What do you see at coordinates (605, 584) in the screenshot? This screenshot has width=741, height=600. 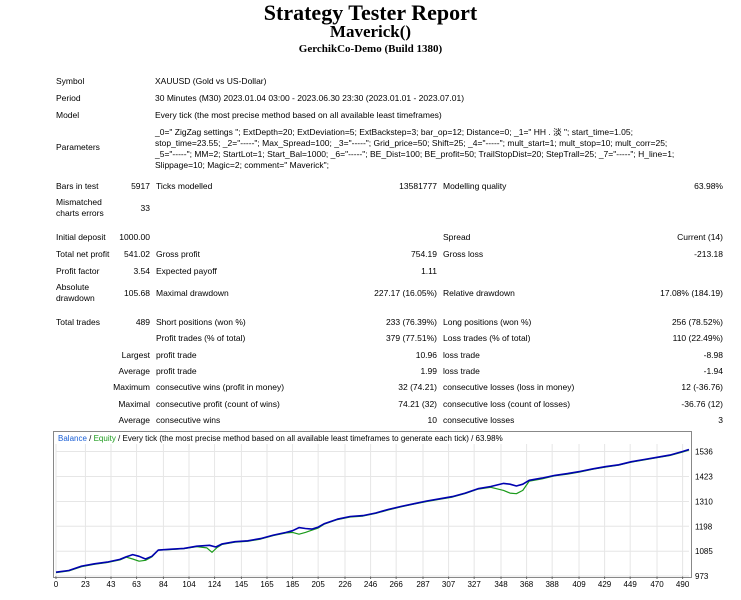 I see `x-tick-label: 429` at bounding box center [605, 584].